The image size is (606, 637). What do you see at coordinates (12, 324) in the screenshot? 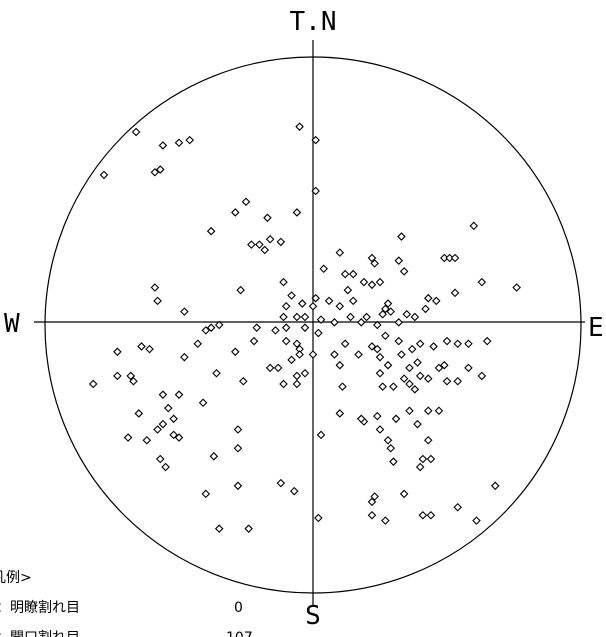
I see `west-label: W` at bounding box center [12, 324].